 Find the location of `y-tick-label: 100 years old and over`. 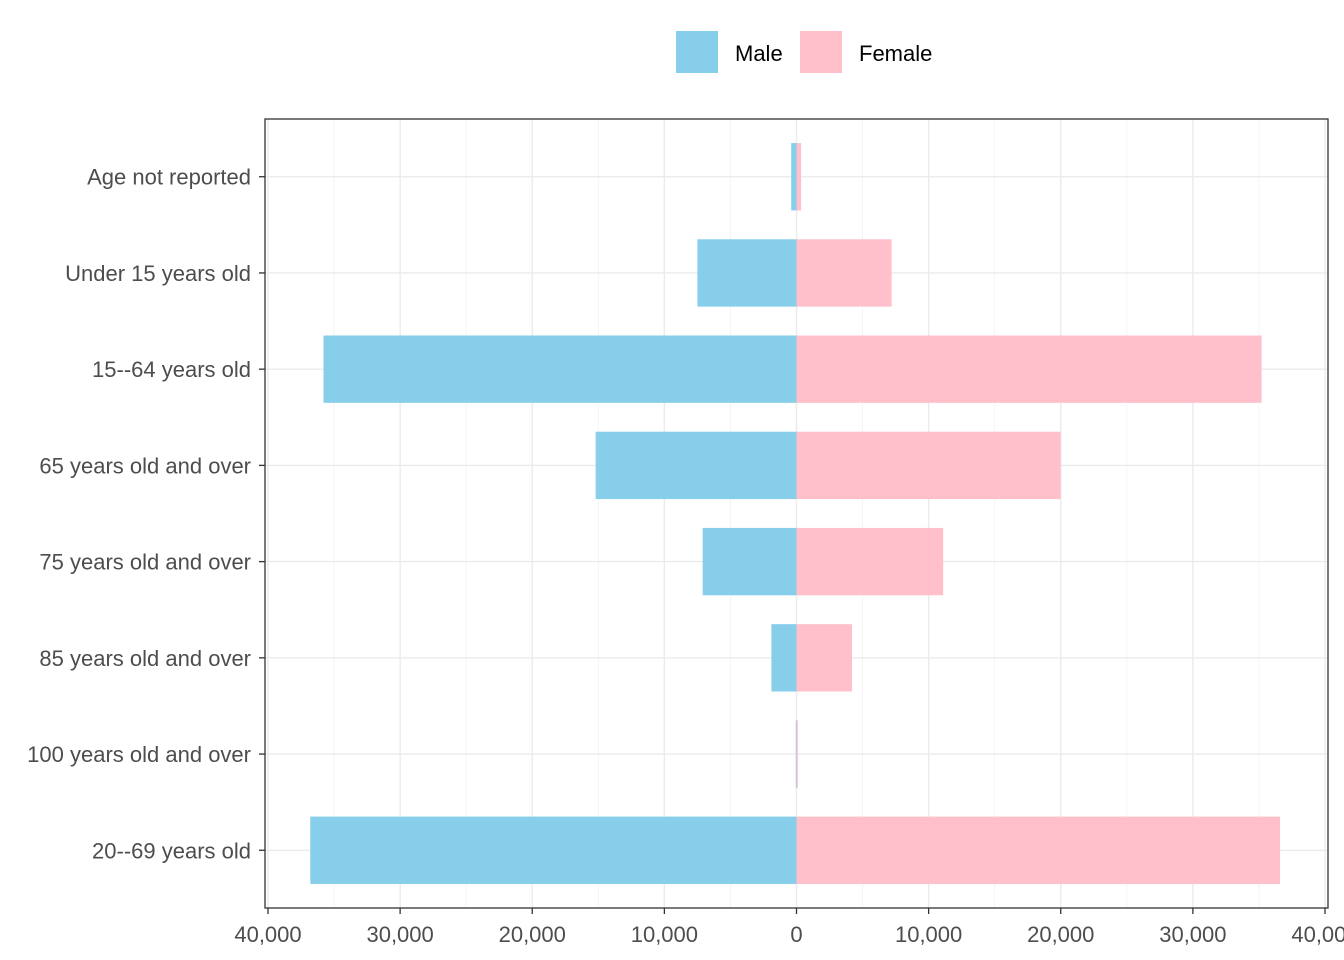

y-tick-label: 100 years old and over is located at coordinates (139, 754).